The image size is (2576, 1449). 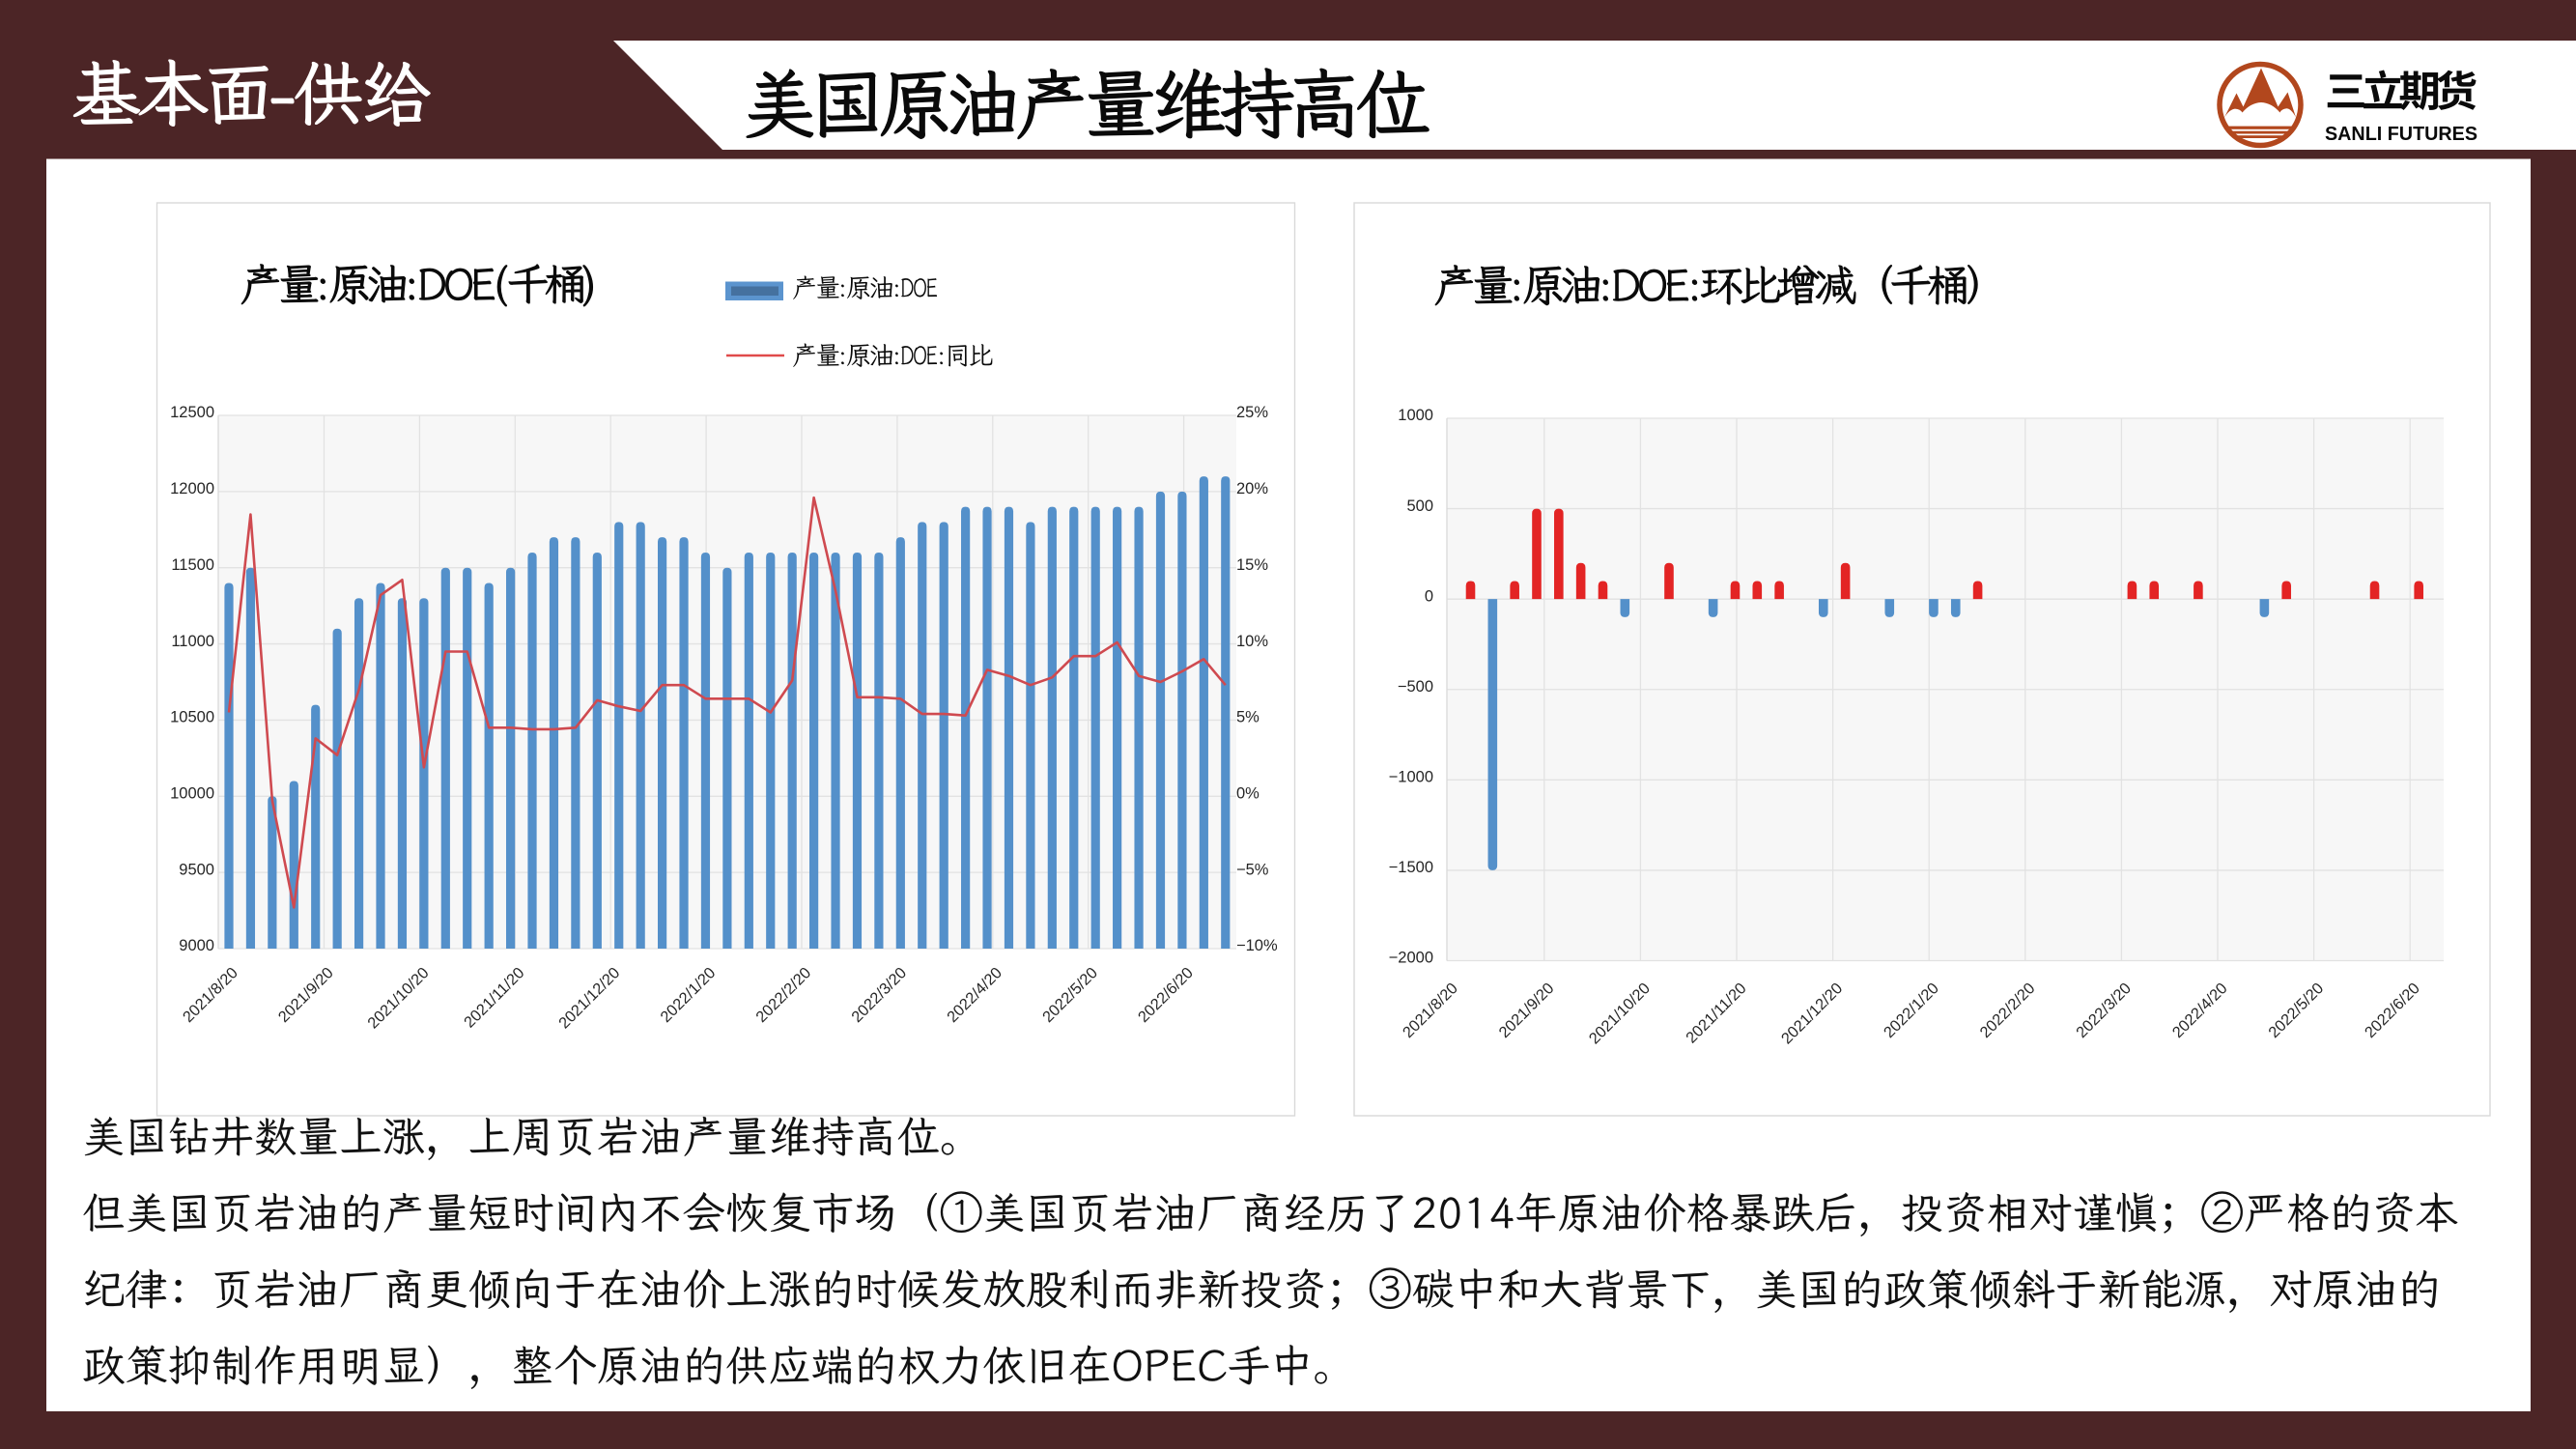 I want to click on svg-text: 11500, so click(x=192, y=565).